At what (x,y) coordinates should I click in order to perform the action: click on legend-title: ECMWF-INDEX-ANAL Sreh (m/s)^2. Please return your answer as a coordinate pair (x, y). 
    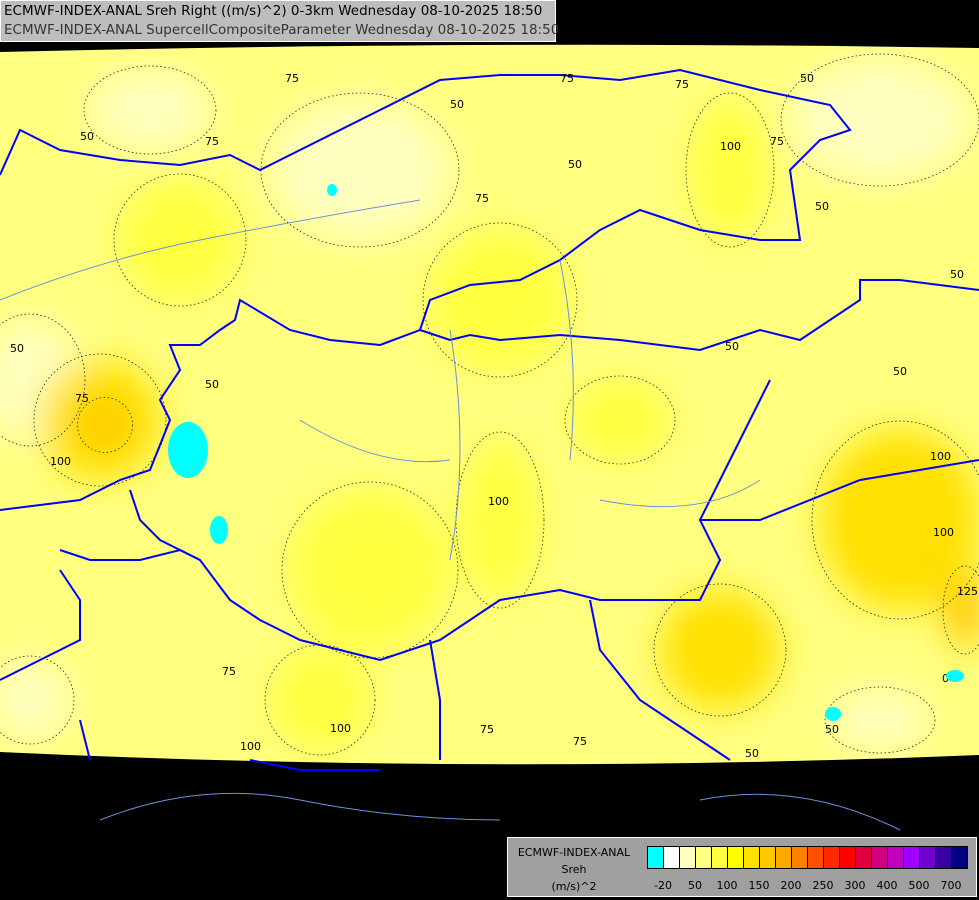
    Looking at the image, I should click on (574, 869).